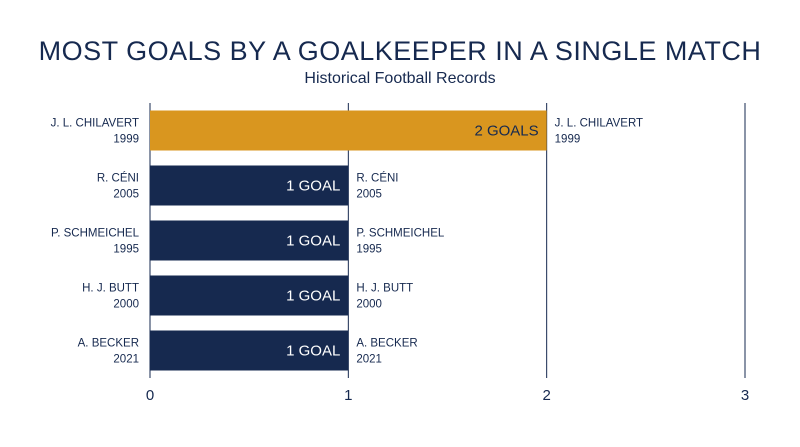 The image size is (800, 447). I want to click on bar-end-name-2: P. SCHMEICHEL, so click(400, 234).